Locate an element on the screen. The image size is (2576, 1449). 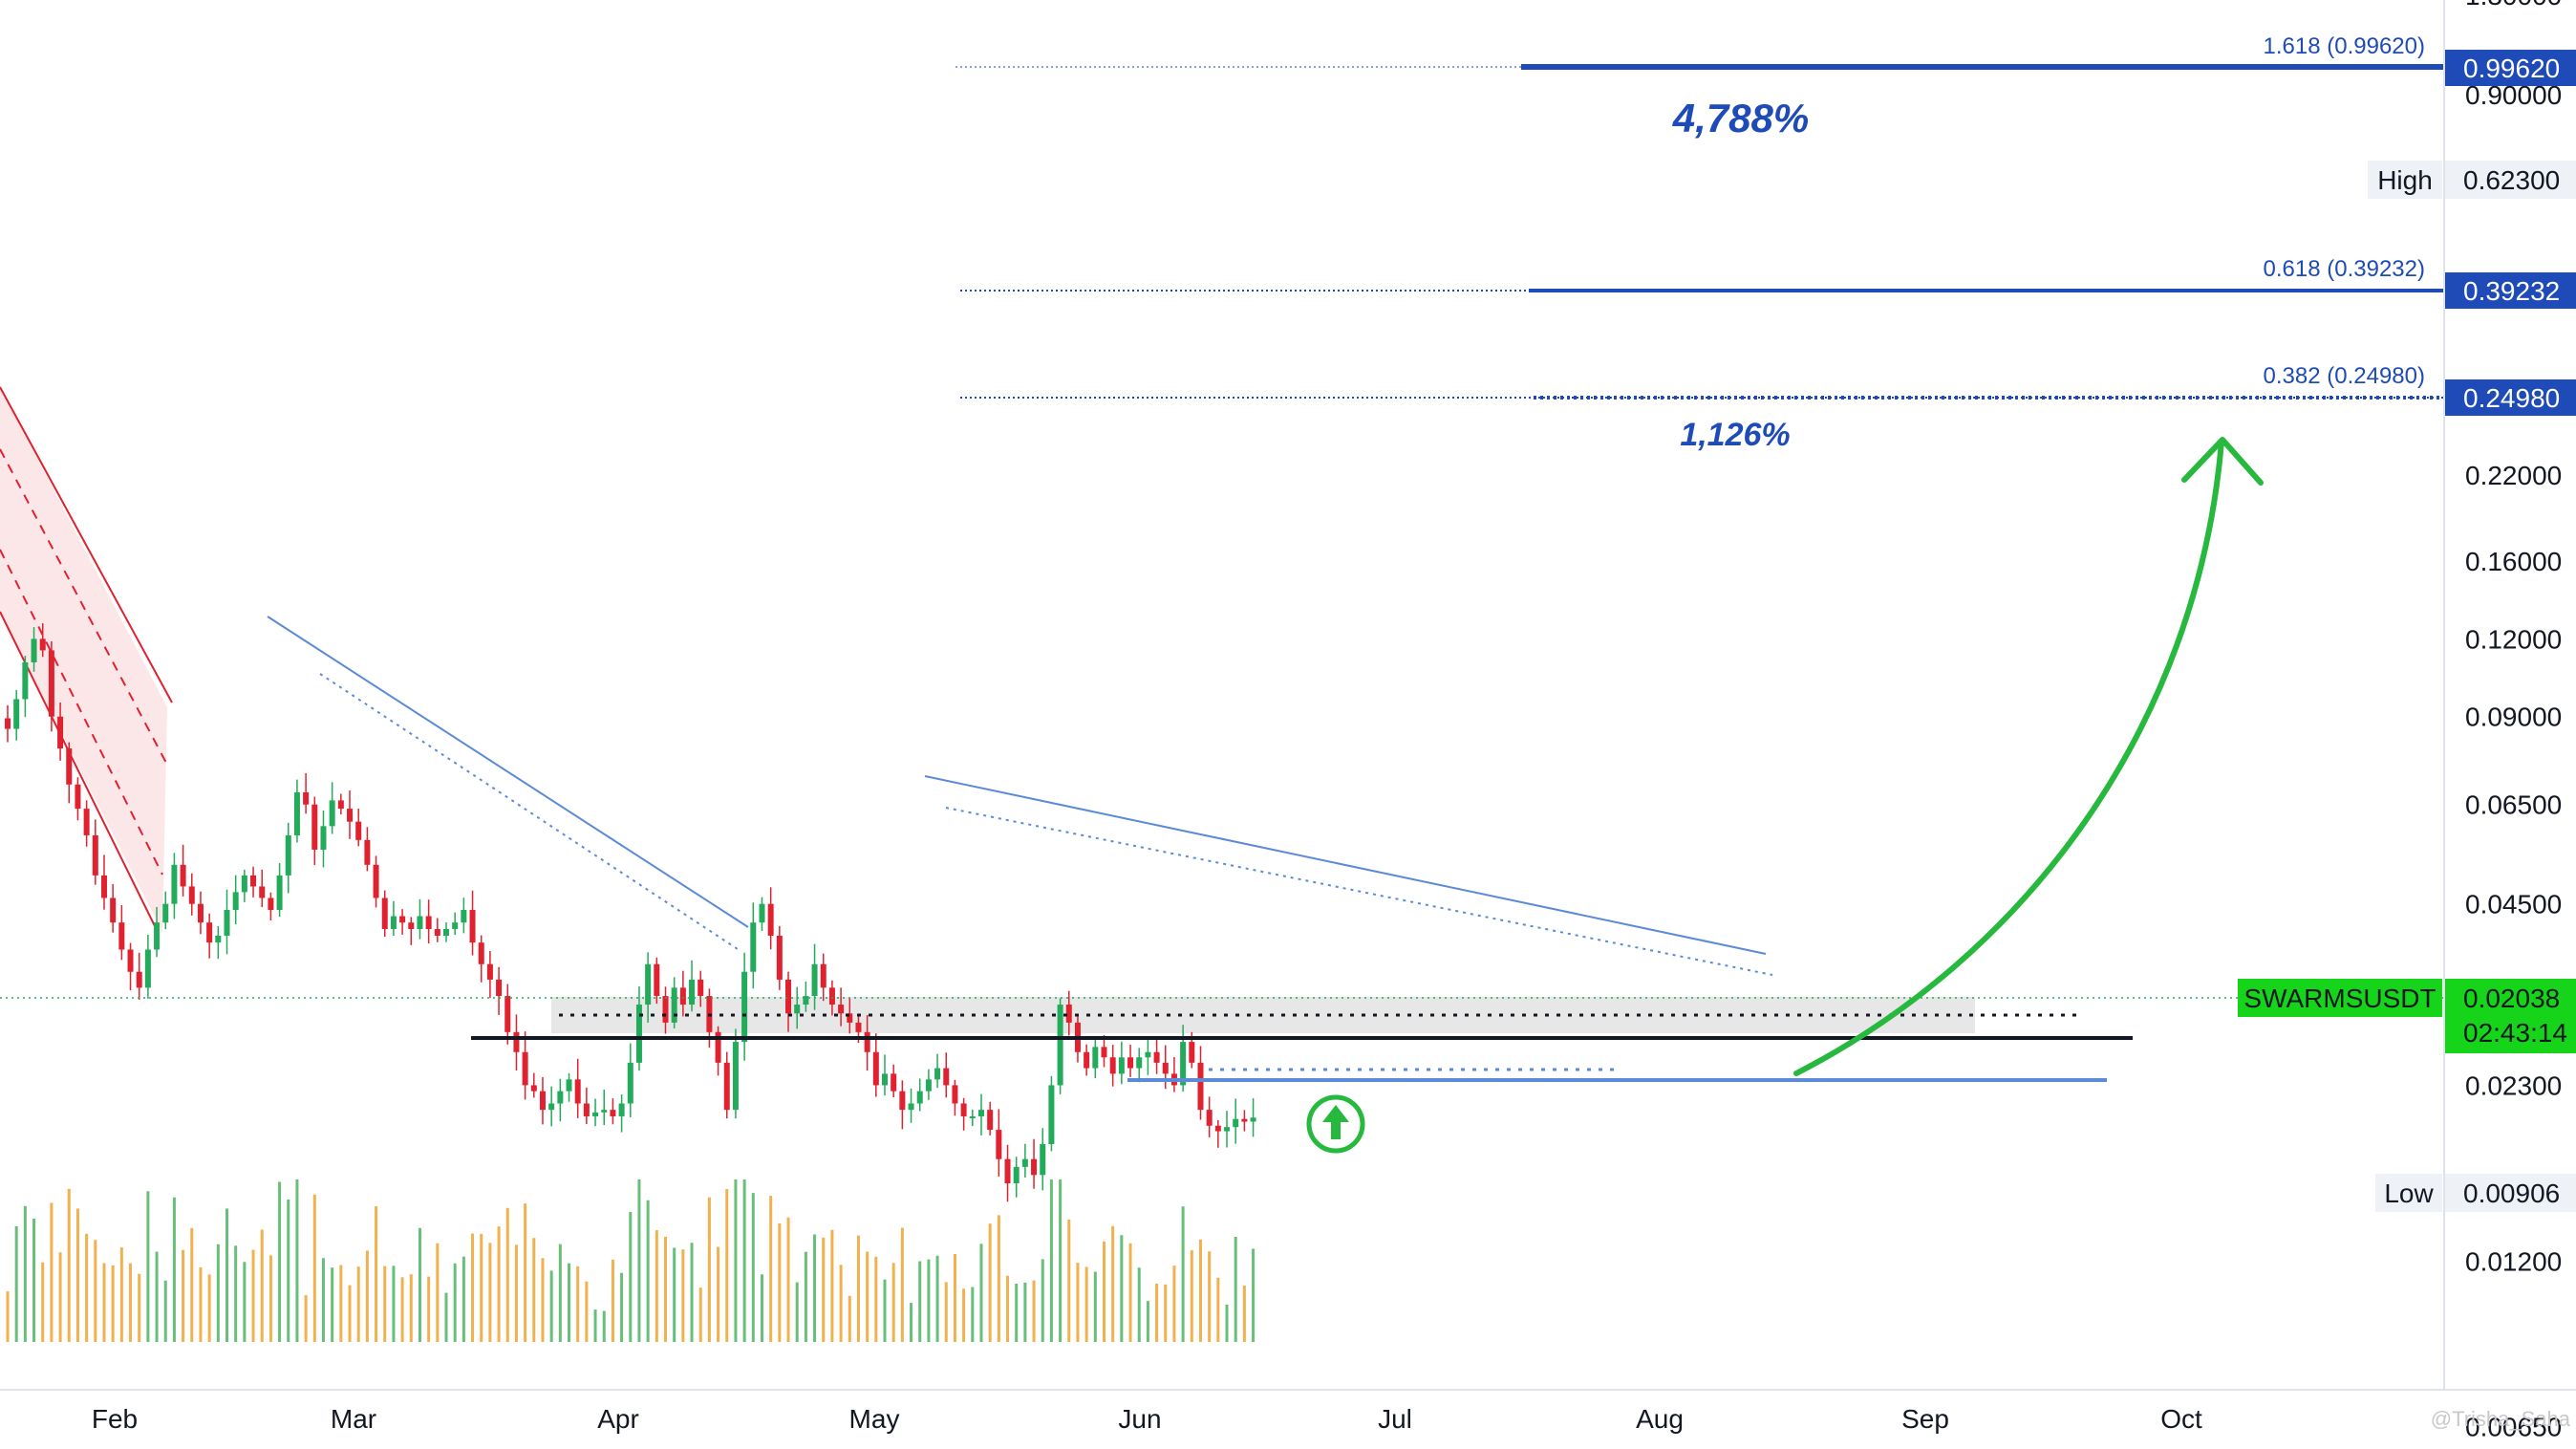
fib-label-0382: 0.382 (0.24980) is located at coordinates (2344, 376).